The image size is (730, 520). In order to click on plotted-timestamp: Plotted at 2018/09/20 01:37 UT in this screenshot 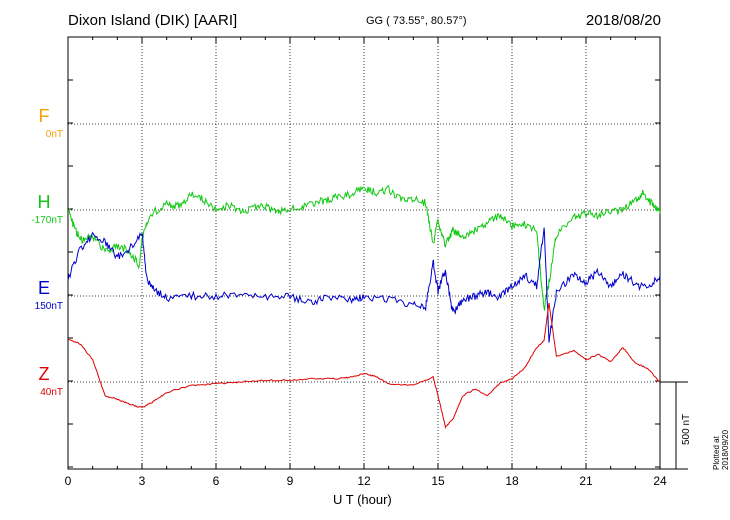, I will do `click(721, 449)`.